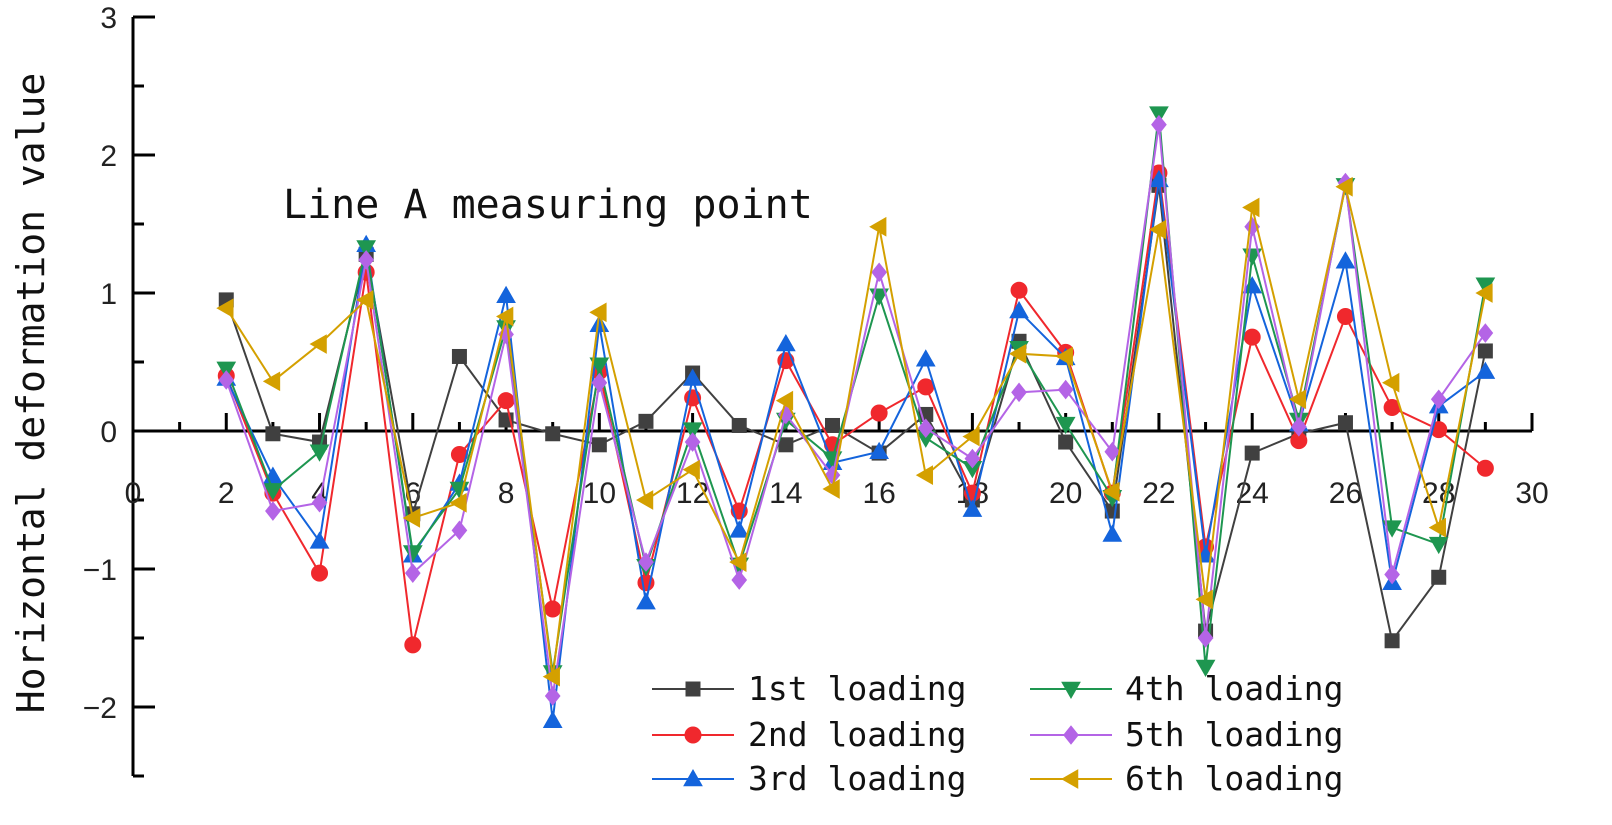  Describe the element at coordinates (108, 294) in the screenshot. I see `y-tick-label: 1` at that location.